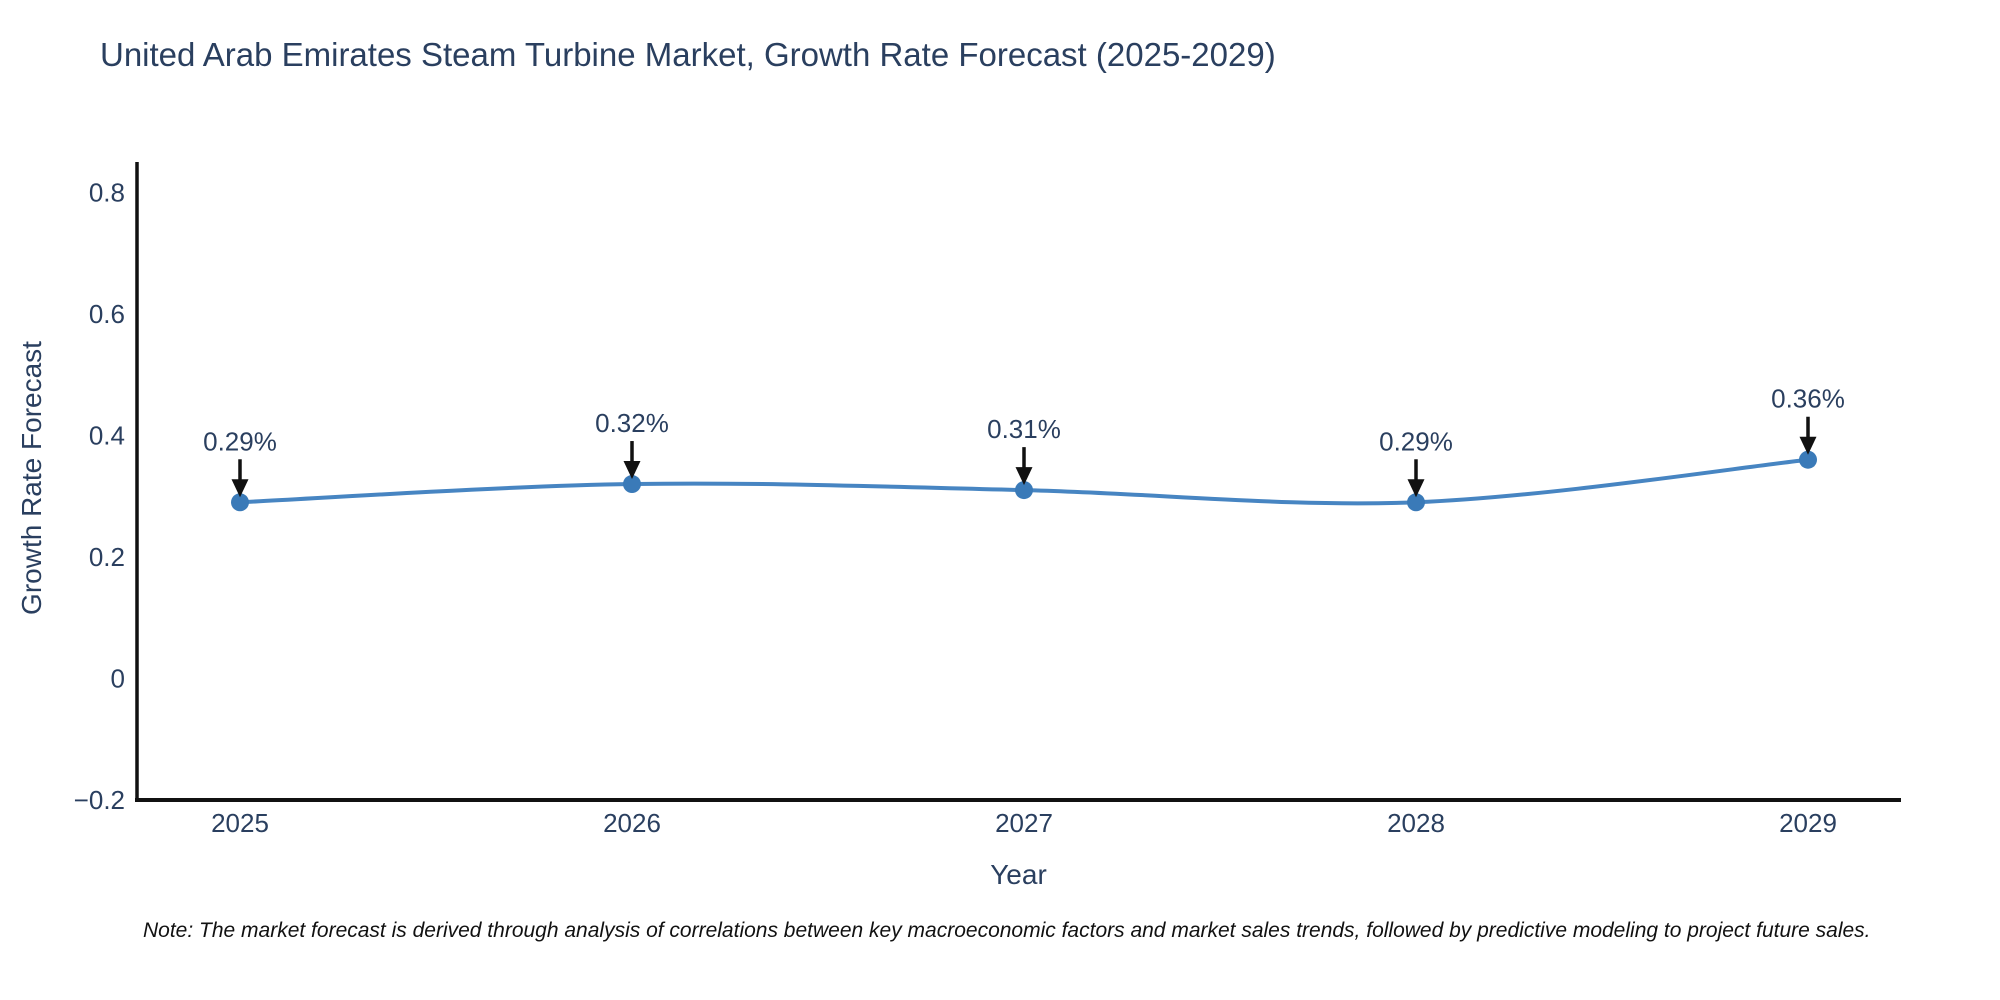 This screenshot has height=1000, width=2000. I want to click on x-tick-label: 2029, so click(1808, 823).